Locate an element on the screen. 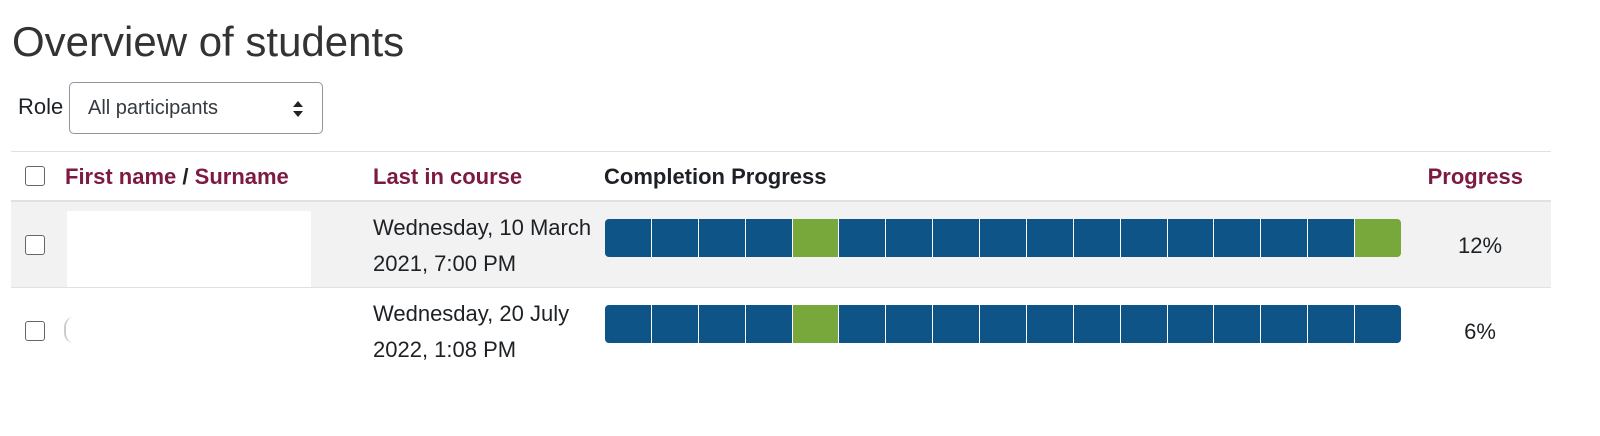 This screenshot has height=436, width=1600. last-in-course: 2022, 1:08 PM is located at coordinates (445, 349).